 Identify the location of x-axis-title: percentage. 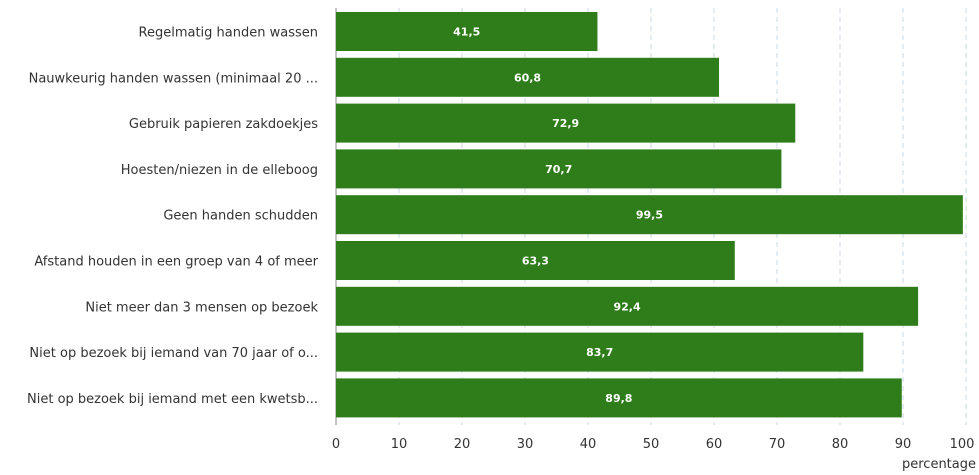
(939, 464).